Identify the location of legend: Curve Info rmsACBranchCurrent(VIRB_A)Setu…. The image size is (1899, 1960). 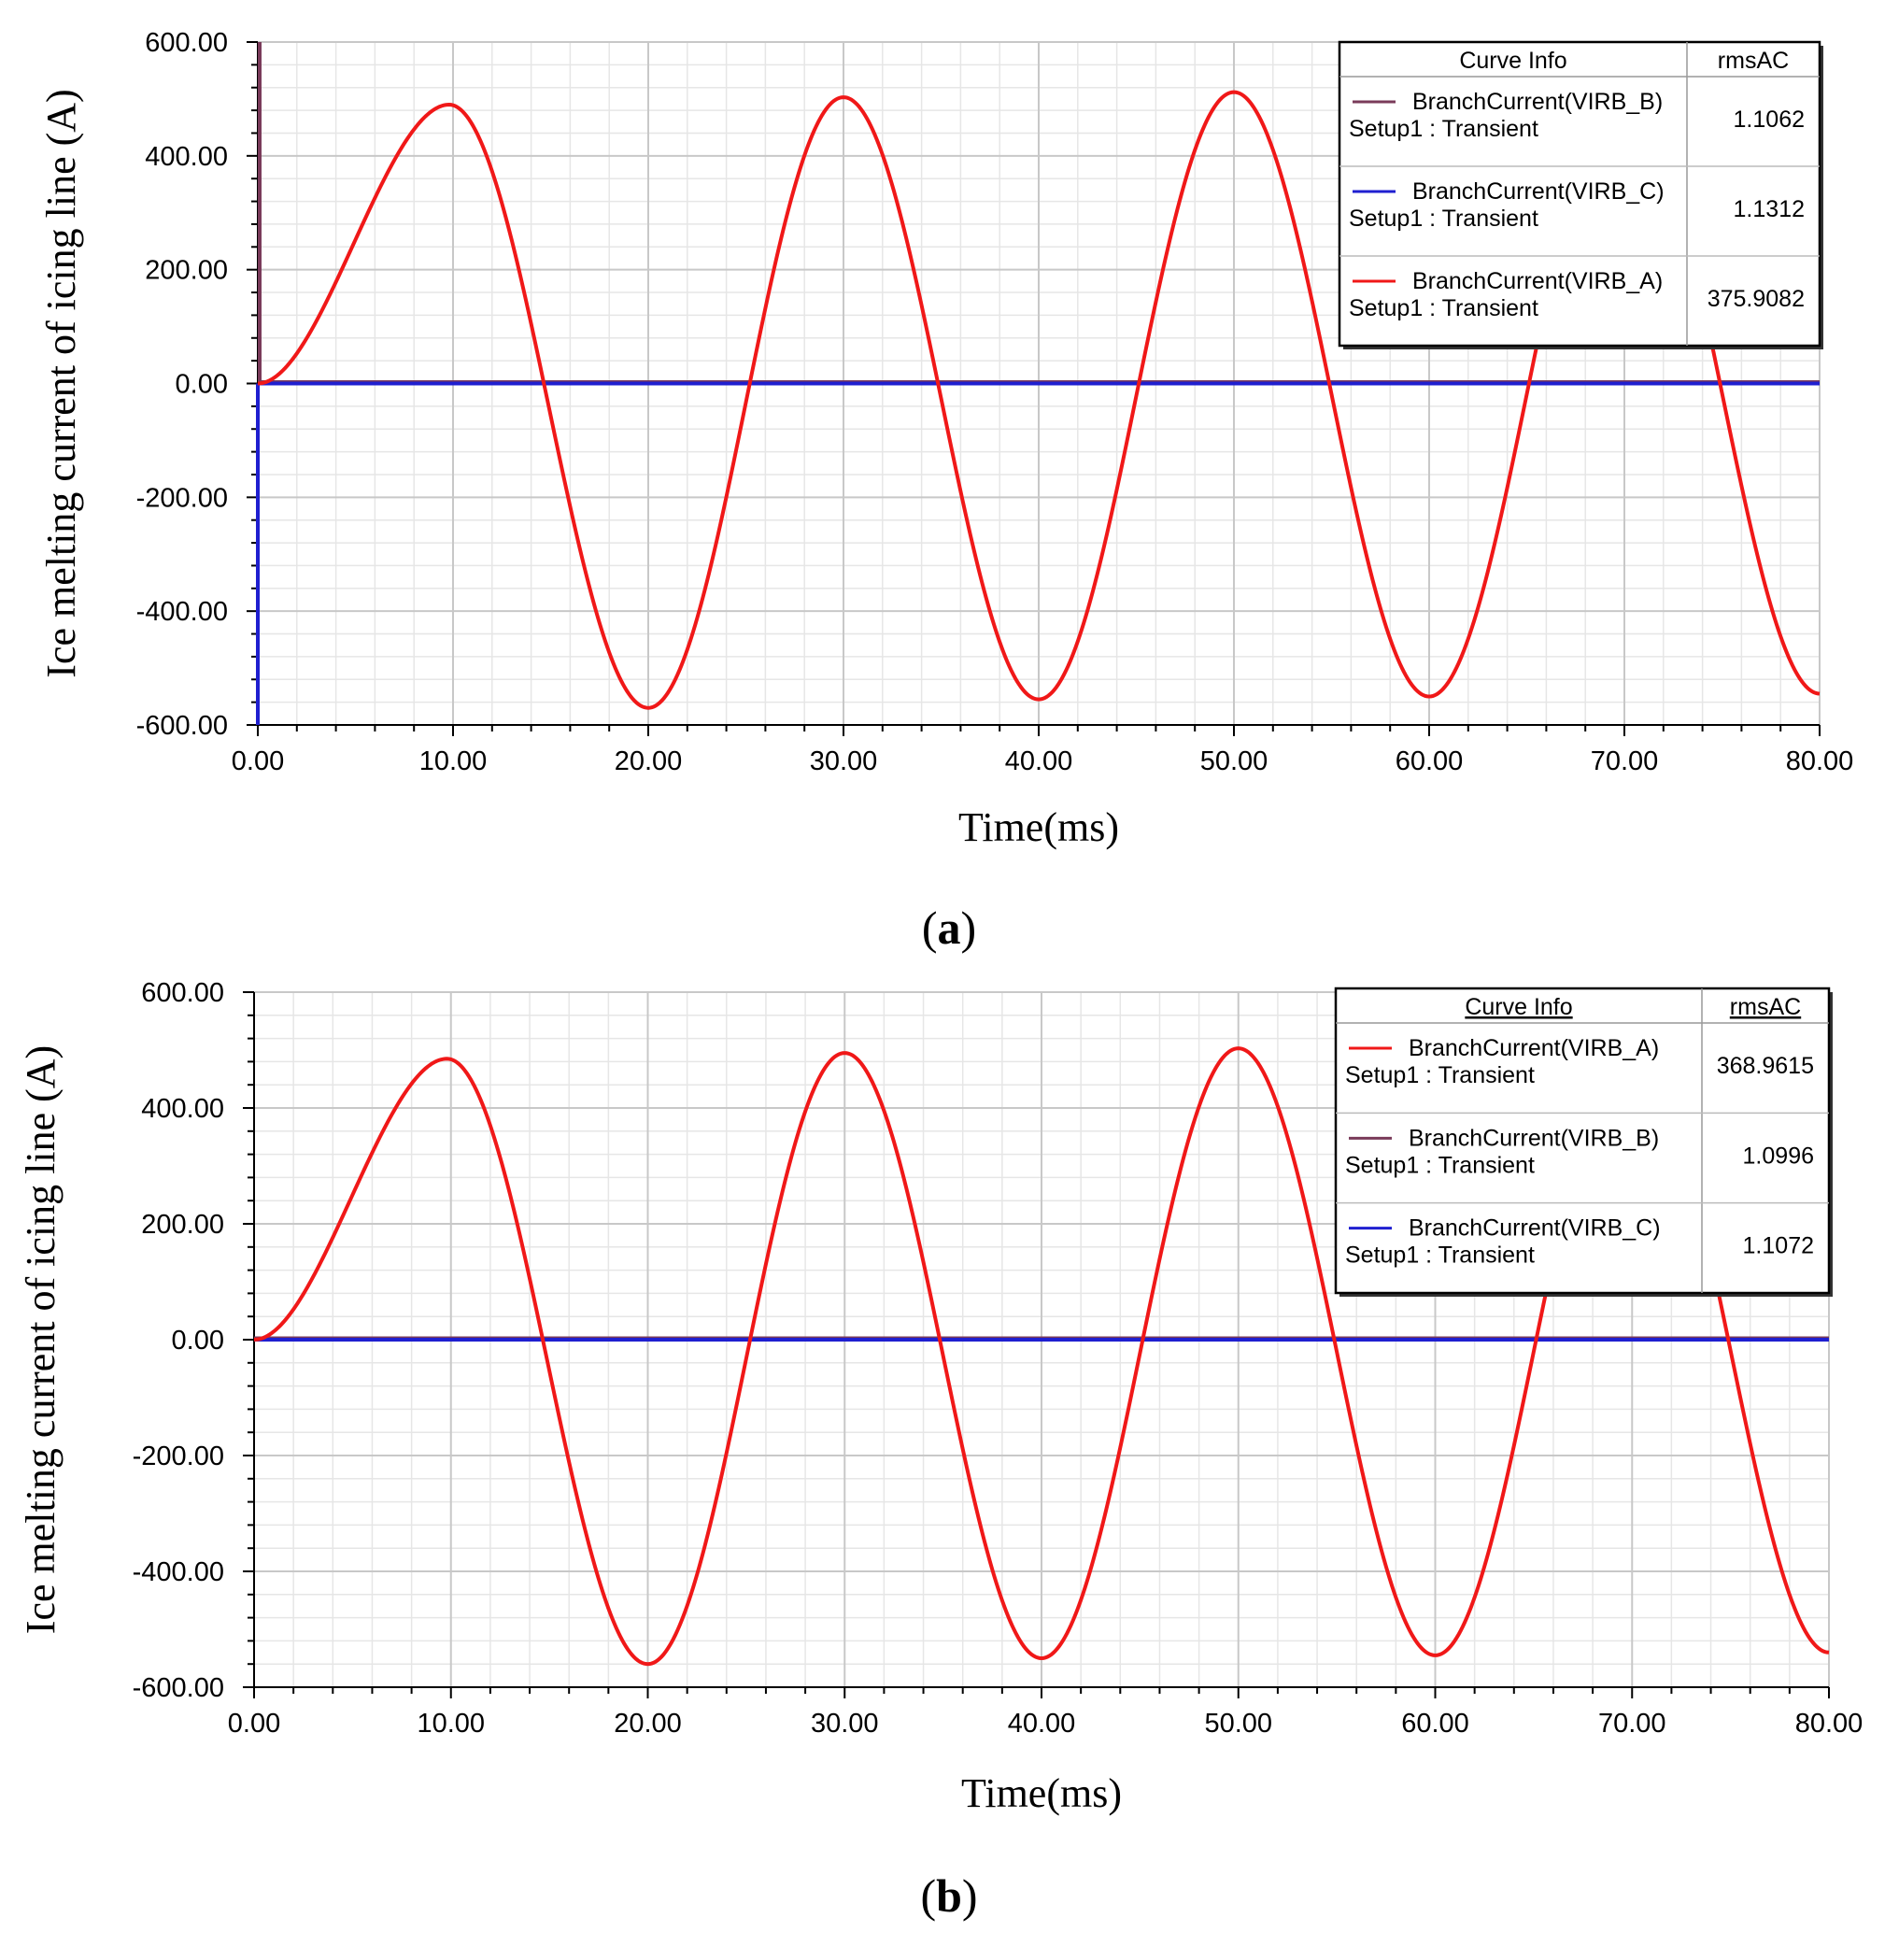
(1583, 1142).